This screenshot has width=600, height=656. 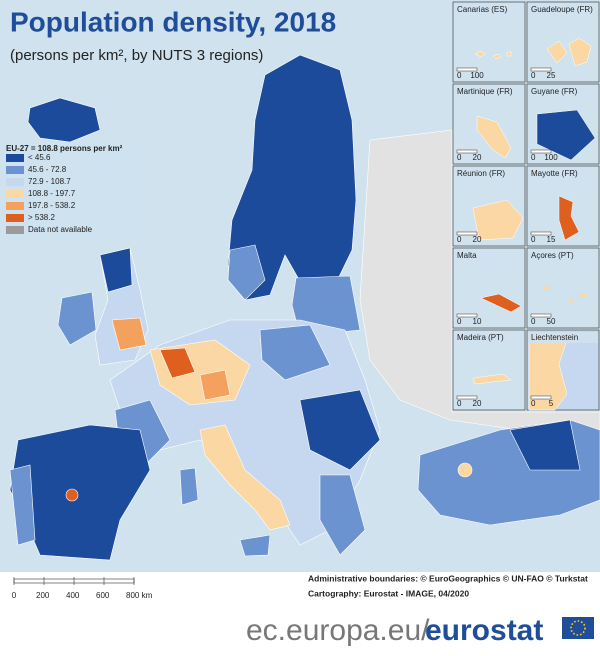 I want to click on inset: Guyane (FR) 0 100, so click(x=563, y=124).